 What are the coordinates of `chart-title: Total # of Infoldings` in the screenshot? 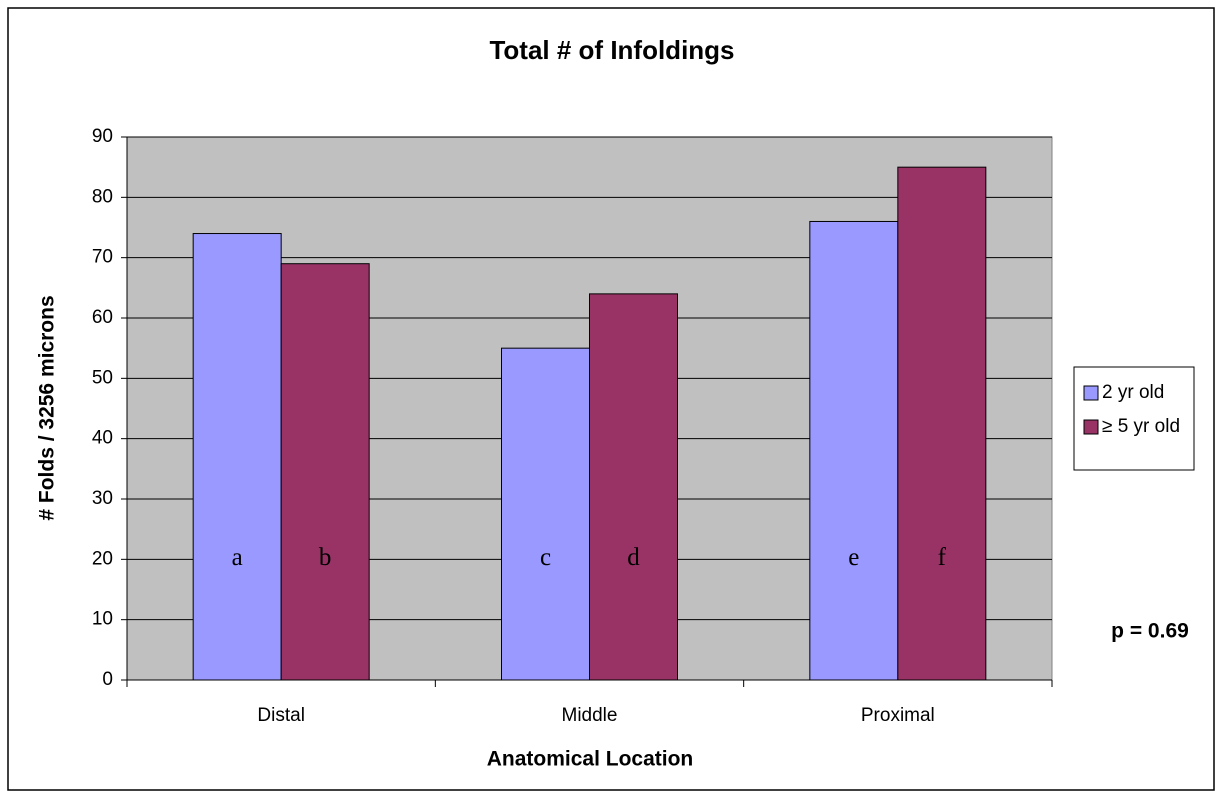 It's located at (611, 50).